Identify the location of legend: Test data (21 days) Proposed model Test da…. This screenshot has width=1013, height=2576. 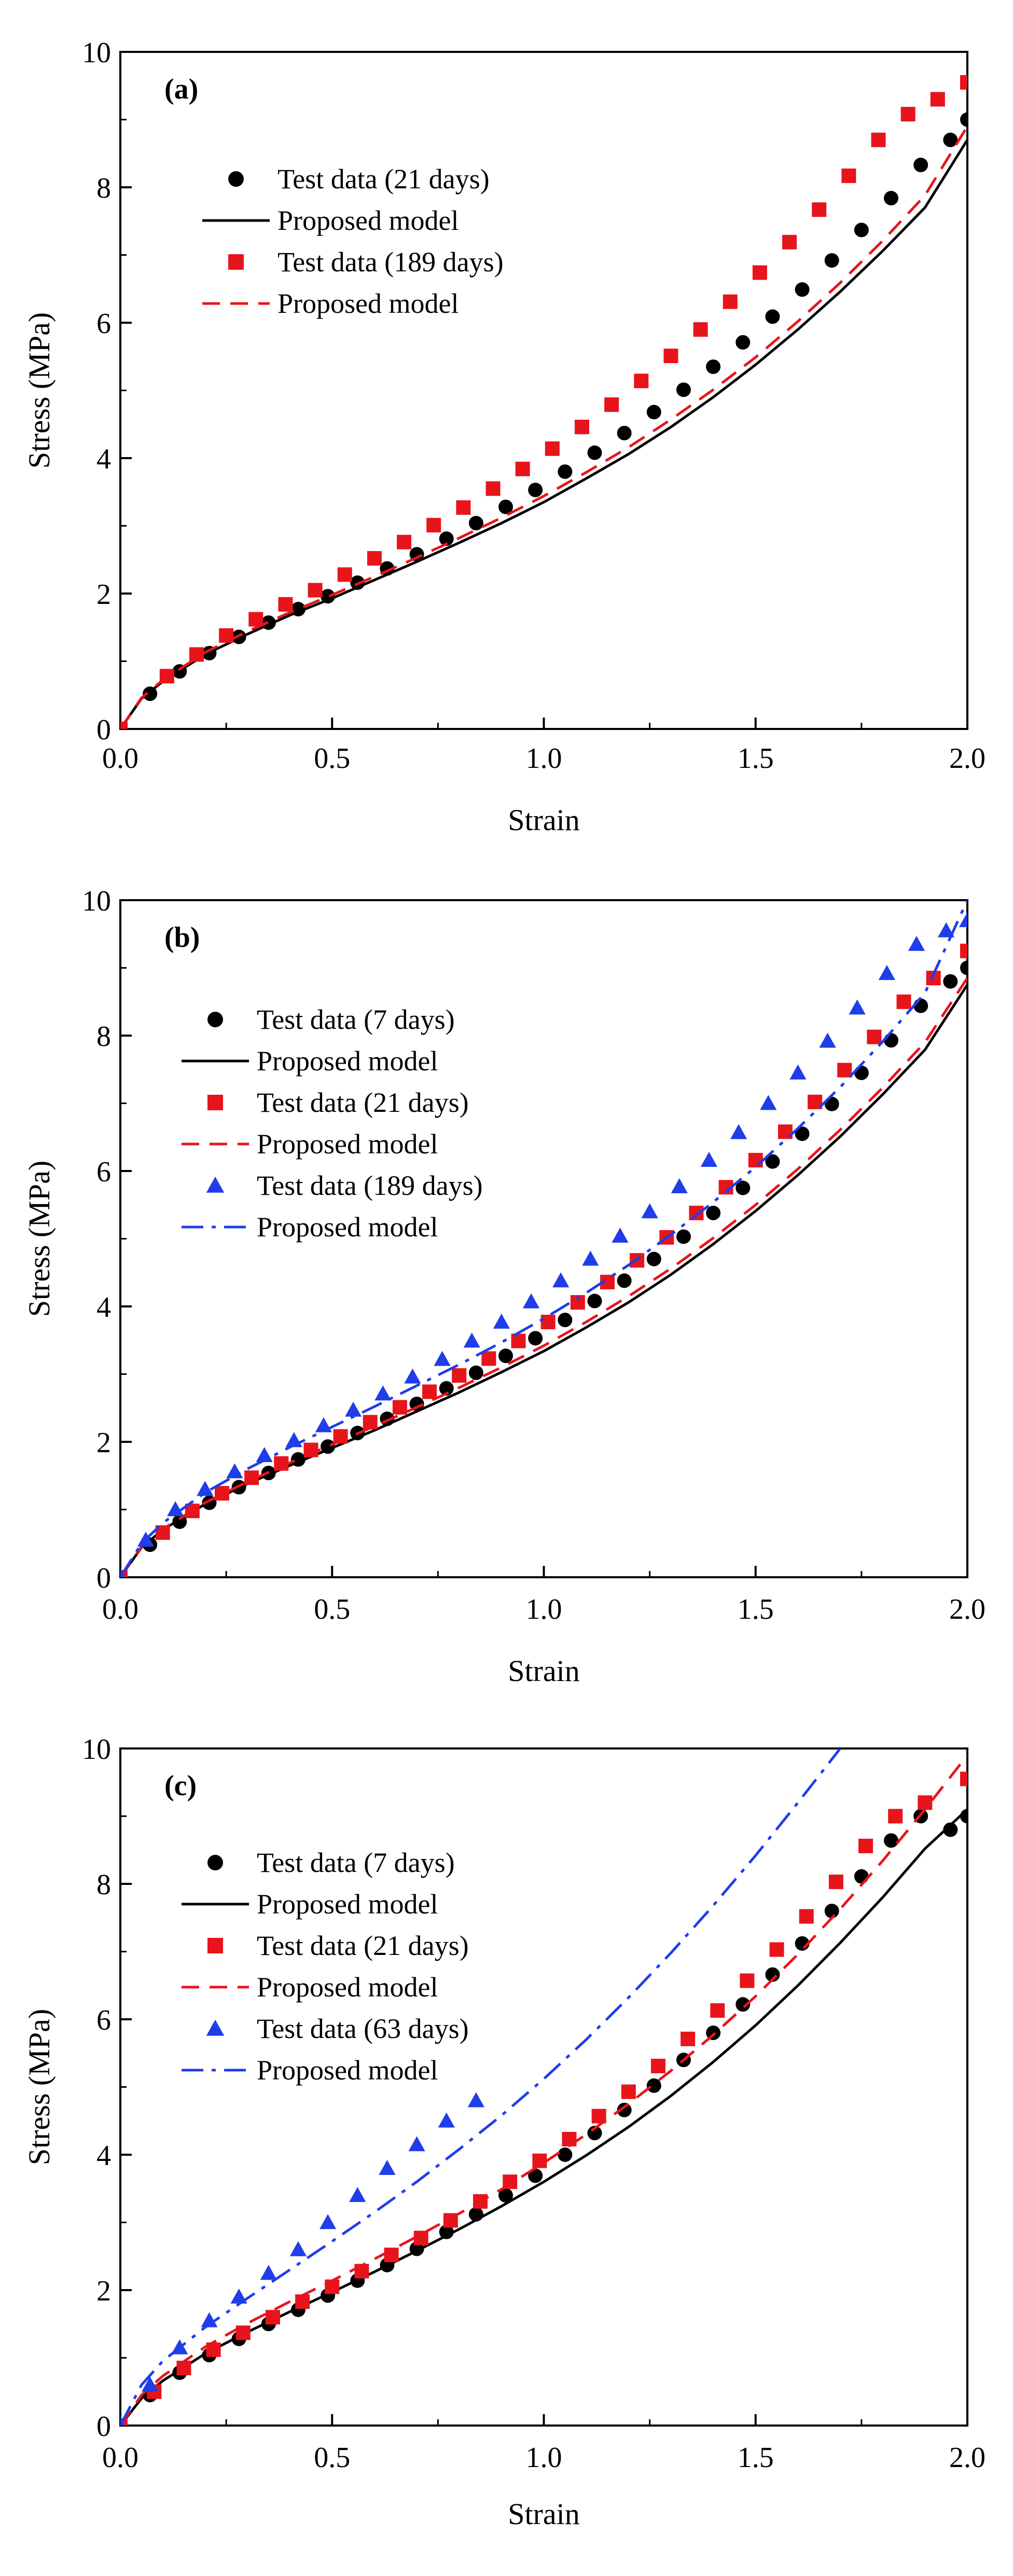
(353, 241).